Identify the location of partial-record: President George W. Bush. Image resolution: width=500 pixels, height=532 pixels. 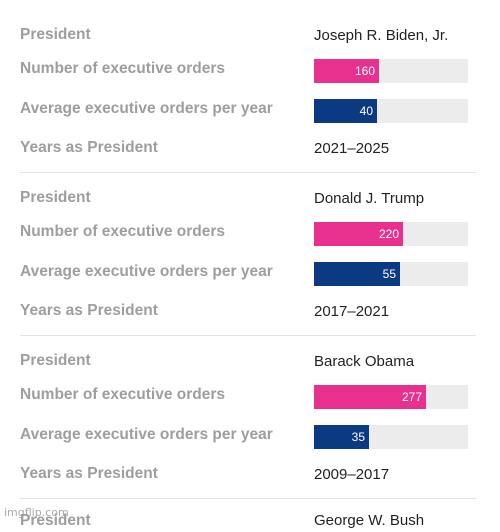
(250, 522).